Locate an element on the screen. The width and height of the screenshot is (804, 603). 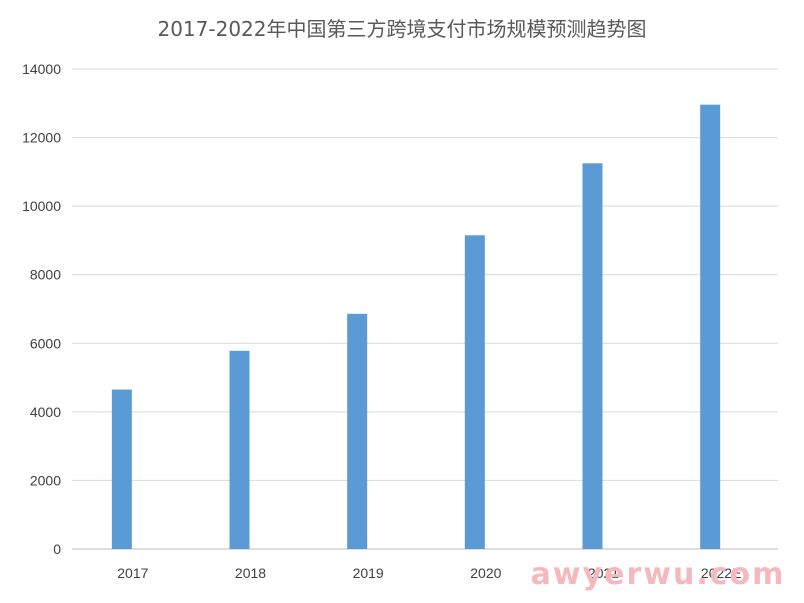
x-tick-label: 2020 is located at coordinates (485, 573).